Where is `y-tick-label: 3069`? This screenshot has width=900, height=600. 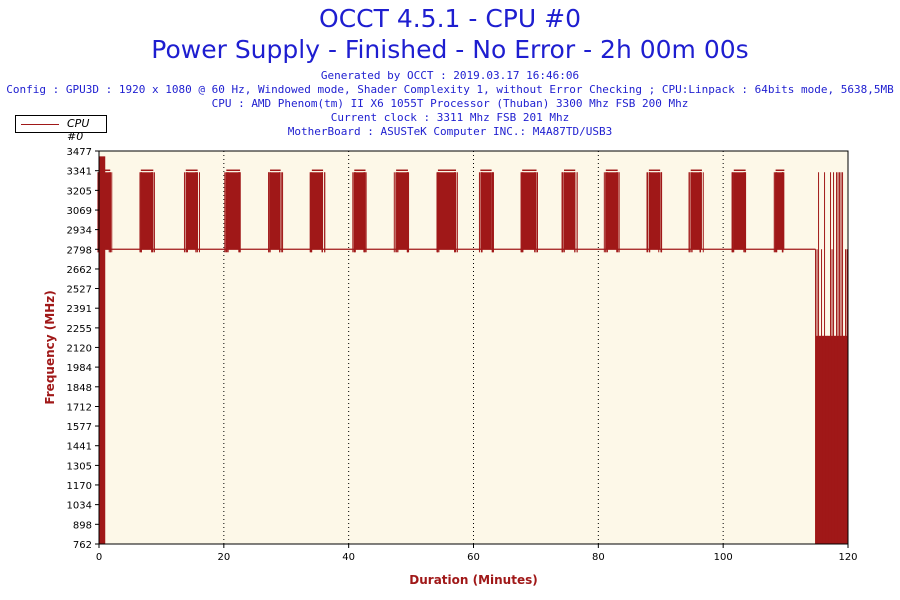 y-tick-label: 3069 is located at coordinates (79, 211).